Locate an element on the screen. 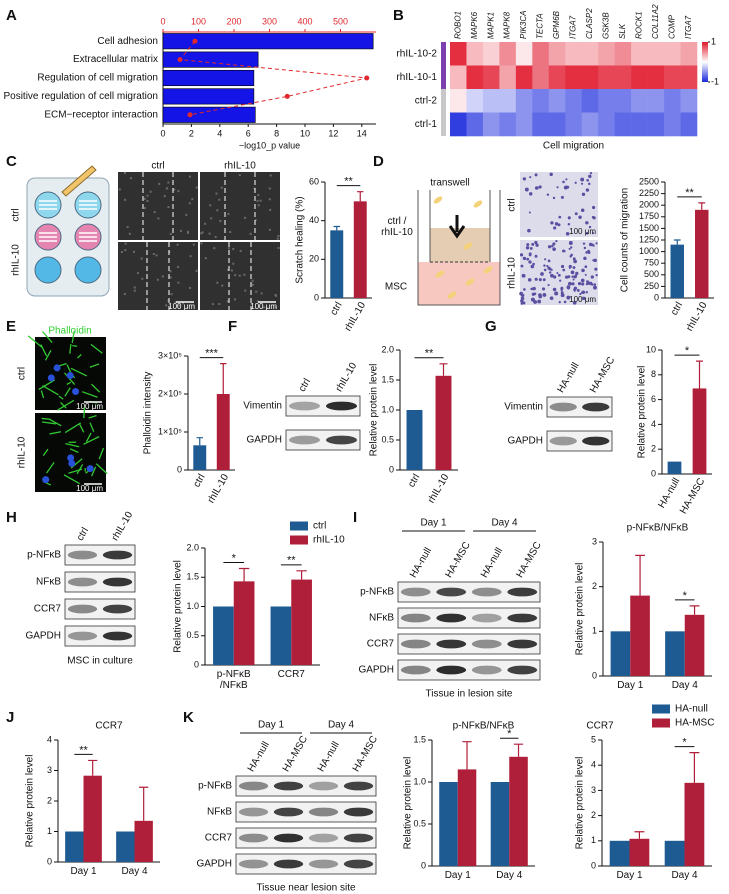 Image resolution: width=729 pixels, height=894 pixels. y-tick-label: Cell adhesion is located at coordinates (127, 41).